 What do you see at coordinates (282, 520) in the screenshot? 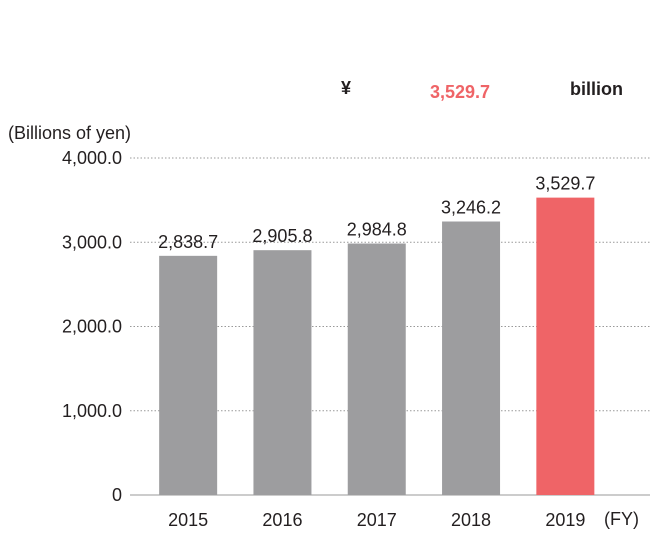
I see `x-tick-label: 2016` at bounding box center [282, 520].